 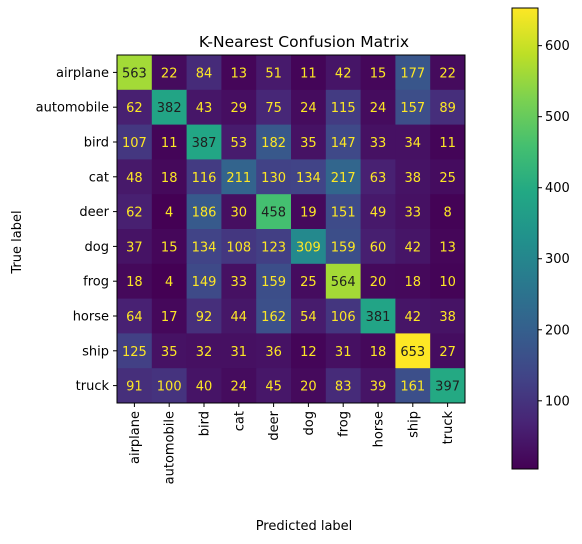 What do you see at coordinates (557, 117) in the screenshot?
I see `colorbar-tick-label-500: 500` at bounding box center [557, 117].